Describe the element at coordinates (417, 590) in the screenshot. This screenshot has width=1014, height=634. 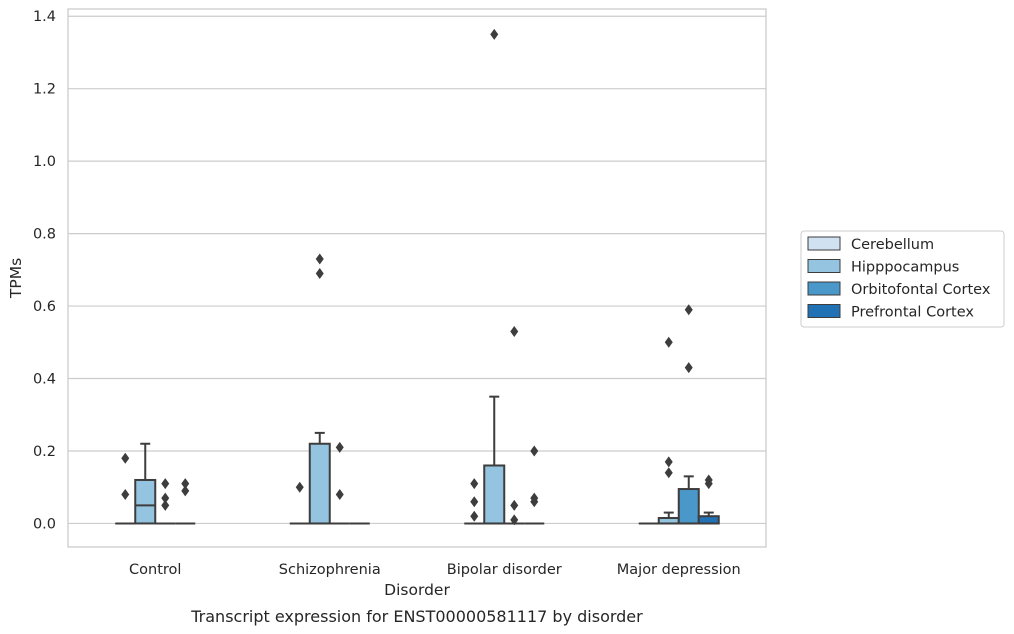
I see `x-axis-title: Disorder` at that location.